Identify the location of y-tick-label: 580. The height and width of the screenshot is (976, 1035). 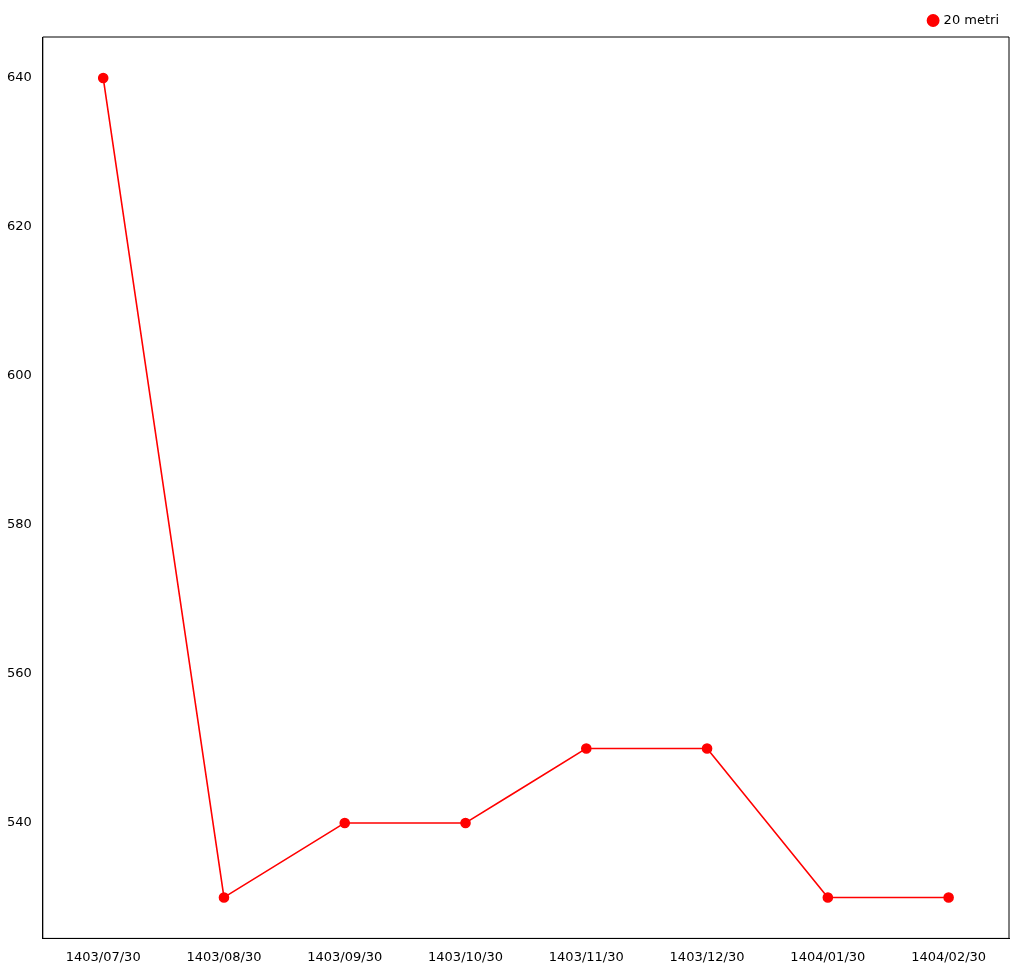
(19, 524).